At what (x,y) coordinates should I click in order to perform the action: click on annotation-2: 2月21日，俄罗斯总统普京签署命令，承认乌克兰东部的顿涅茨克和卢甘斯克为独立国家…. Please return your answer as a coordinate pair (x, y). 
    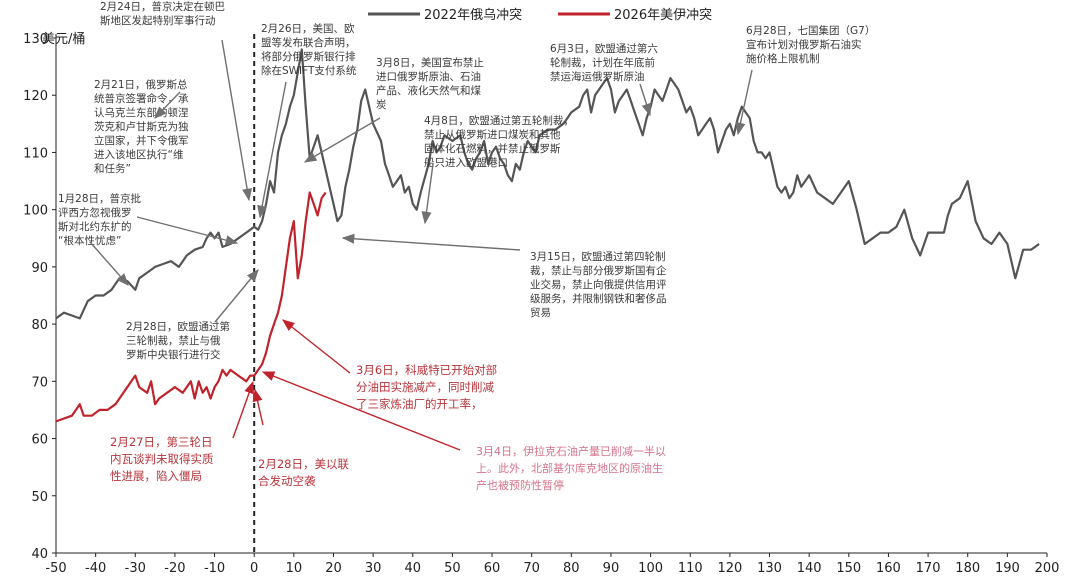
    Looking at the image, I should click on (141, 126).